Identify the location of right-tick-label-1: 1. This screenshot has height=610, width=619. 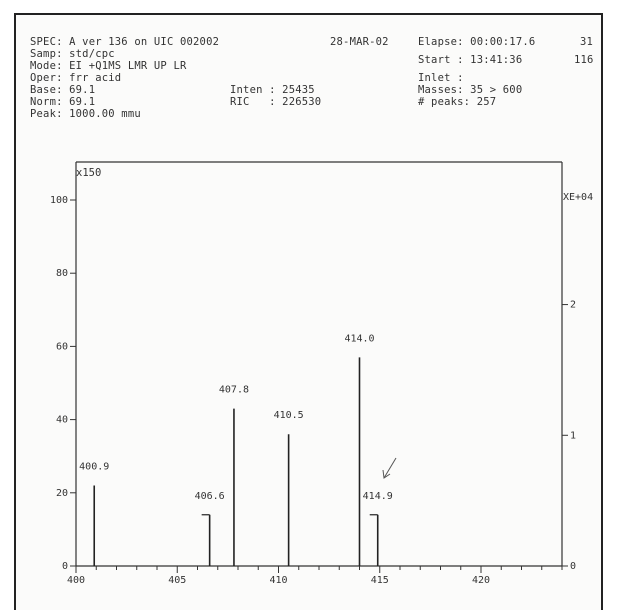
(573, 435).